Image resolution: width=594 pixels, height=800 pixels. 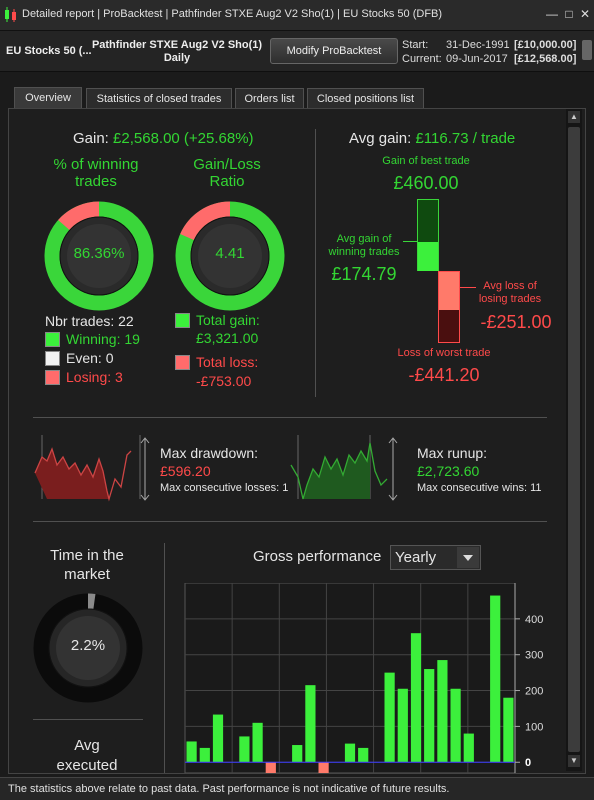 I want to click on worst-trade-value: -£441.20, so click(x=444, y=375).